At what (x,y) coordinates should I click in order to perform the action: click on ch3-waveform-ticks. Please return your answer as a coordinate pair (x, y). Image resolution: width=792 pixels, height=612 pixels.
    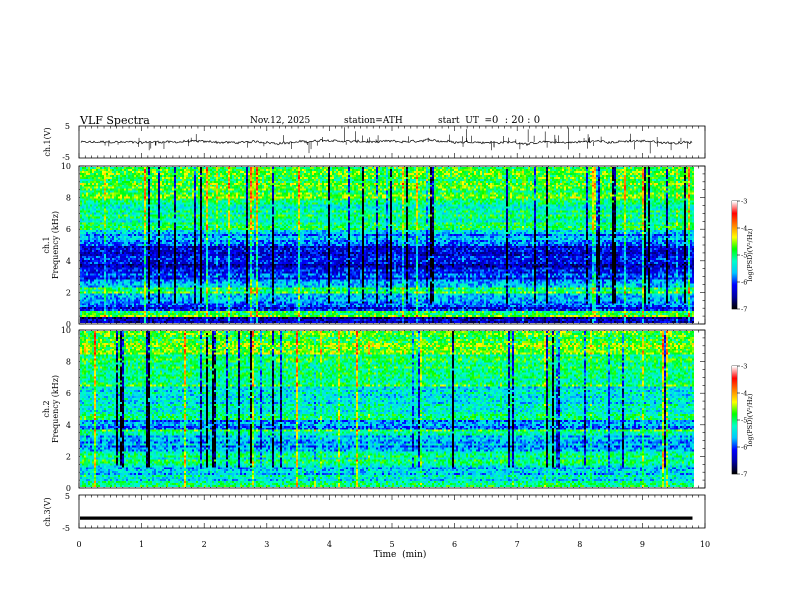
    Looking at the image, I should click on (392, 511).